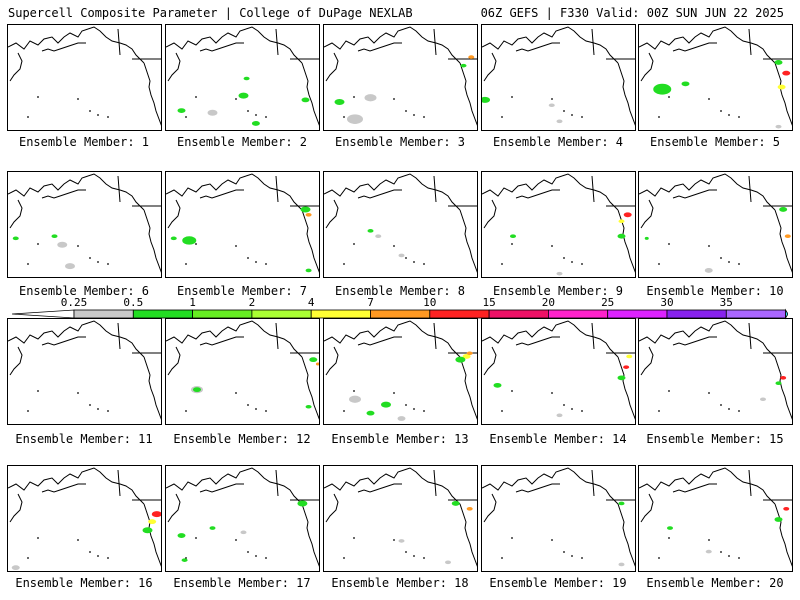 This screenshot has height=600, width=800. Describe the element at coordinates (715, 583) in the screenshot. I see `member-caption: Ensemble Member: 20` at that location.